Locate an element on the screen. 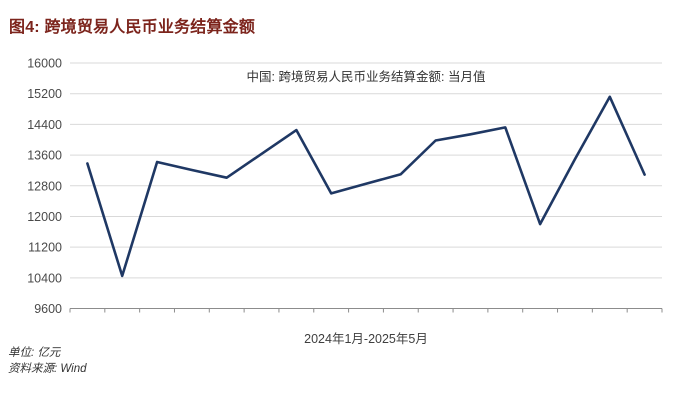  chart-title: 图4: 跨境贸易人民币业务结算金额 is located at coordinates (132, 27).